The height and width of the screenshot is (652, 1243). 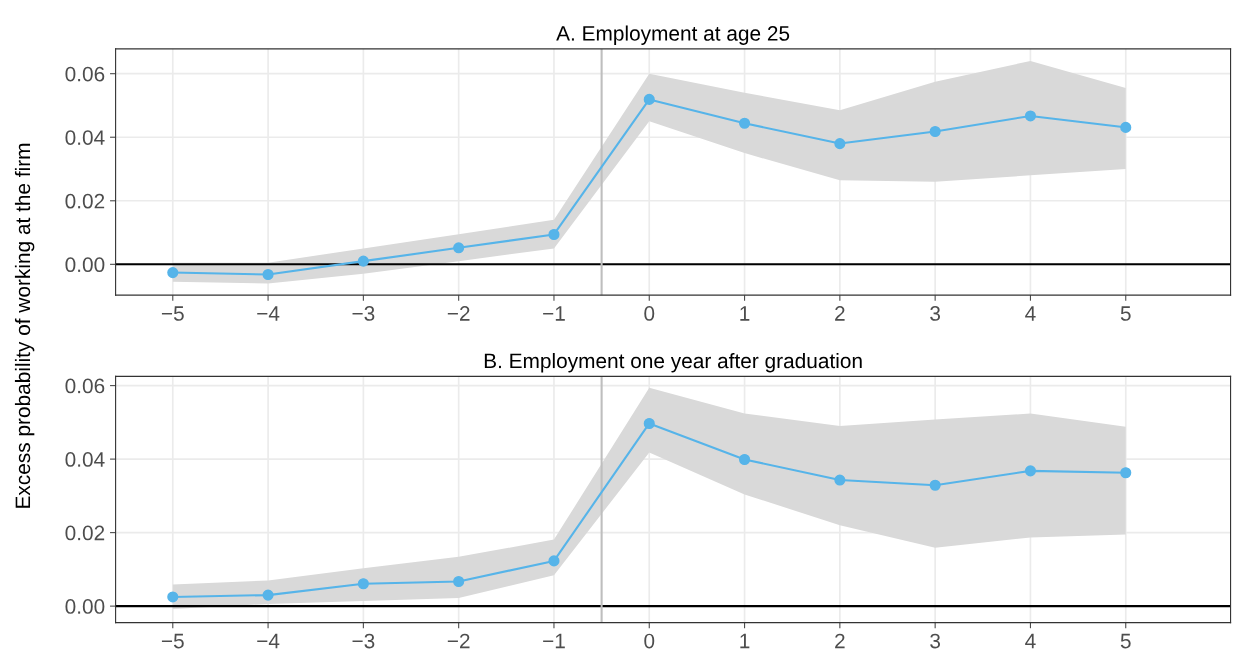 What do you see at coordinates (673, 362) in the screenshot?
I see `chart-title: B. Employment one year after graduation` at bounding box center [673, 362].